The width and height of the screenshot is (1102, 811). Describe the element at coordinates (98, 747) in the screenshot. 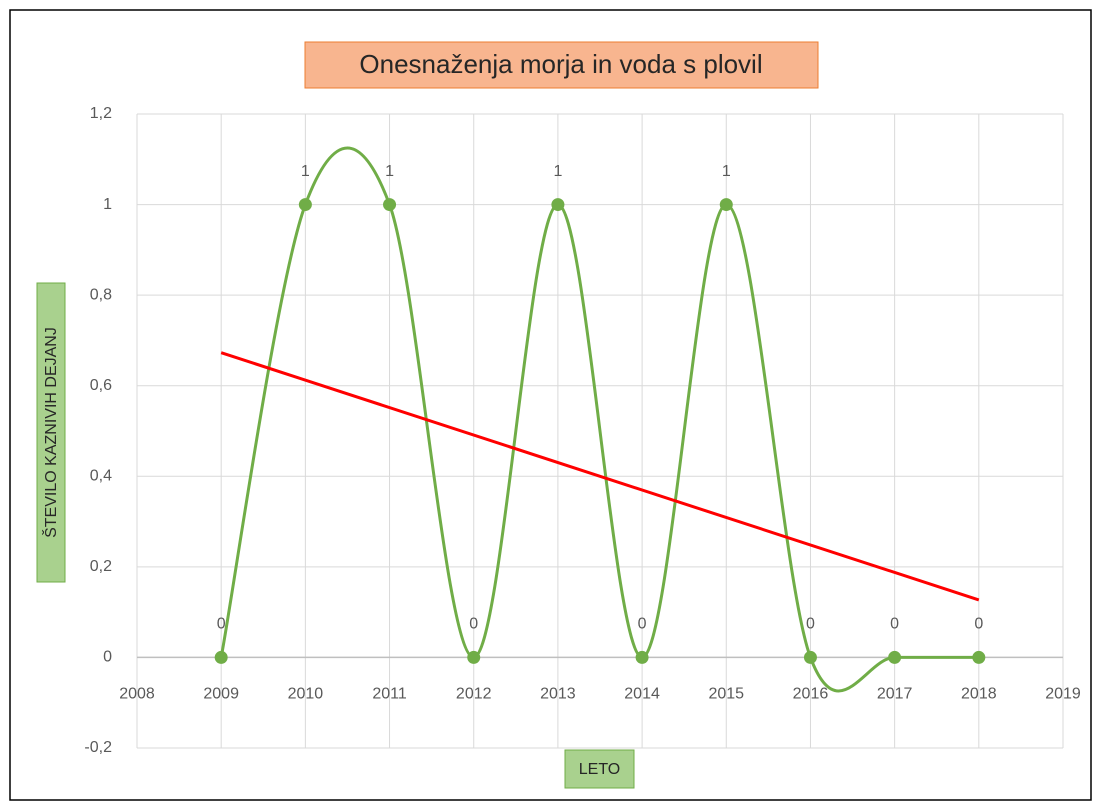

I see `y-tick-label: -0,2` at that location.